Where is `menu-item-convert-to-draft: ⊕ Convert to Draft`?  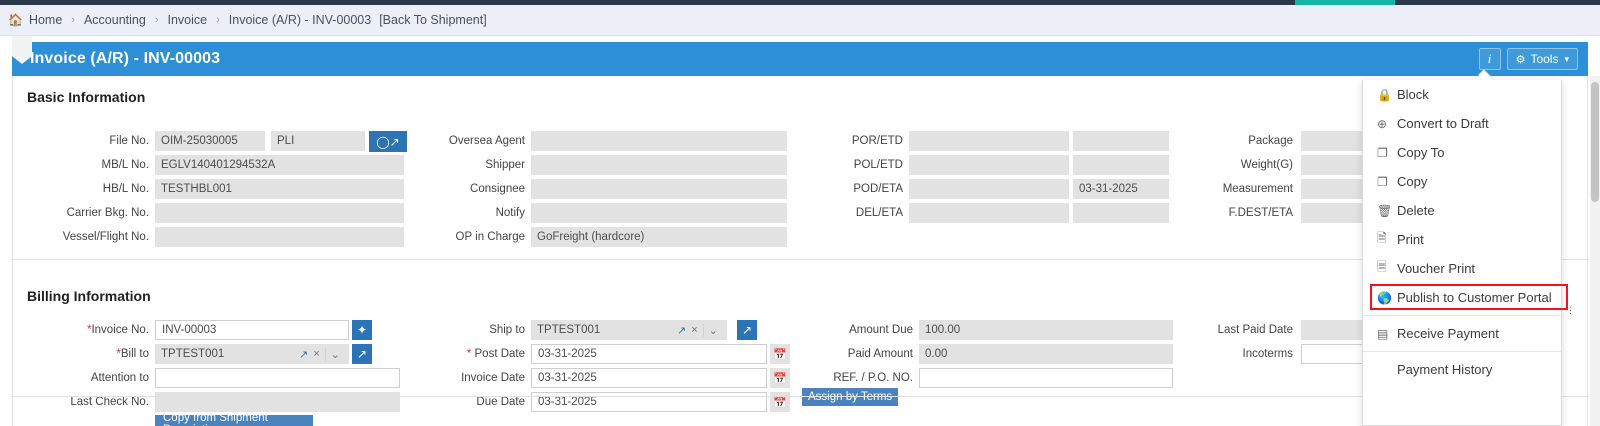 menu-item-convert-to-draft: ⊕ Convert to Draft is located at coordinates (1462, 123).